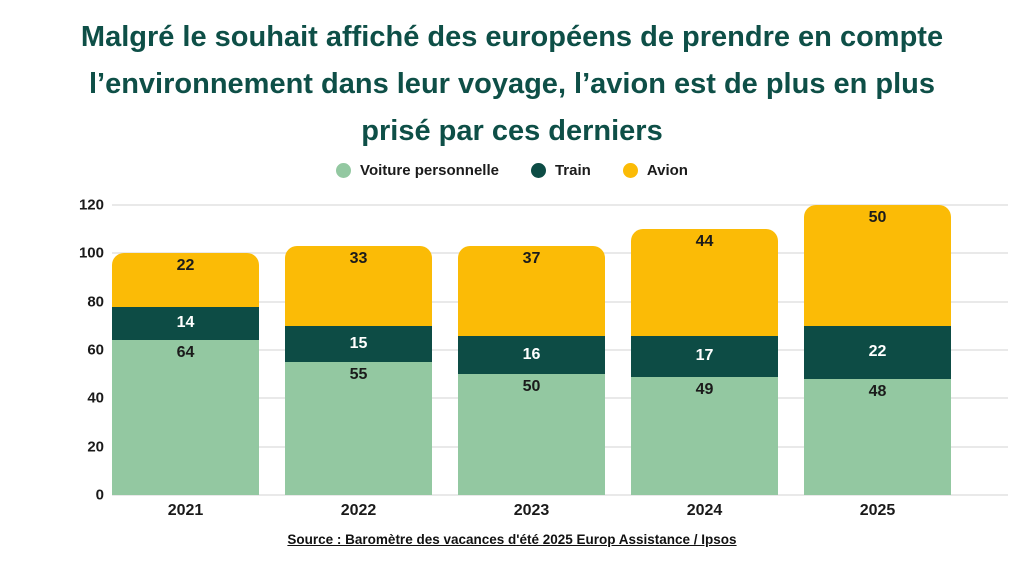 The image size is (1024, 576). Describe the element at coordinates (99, 495) in the screenshot. I see `y-tick-label: 0` at that location.